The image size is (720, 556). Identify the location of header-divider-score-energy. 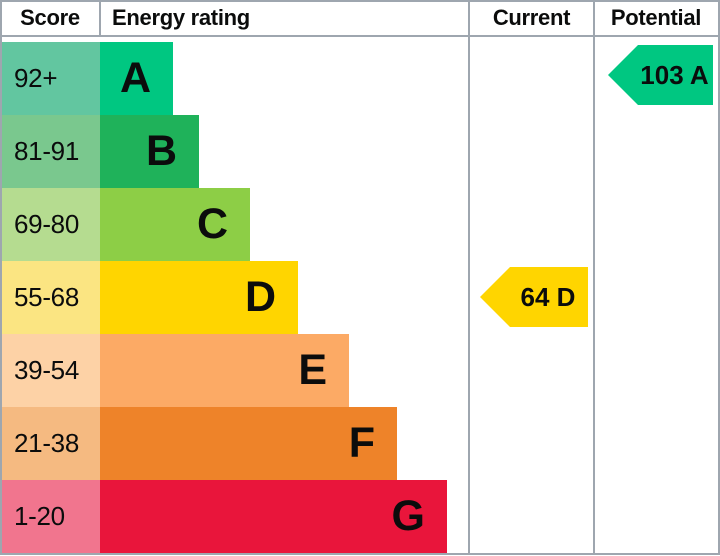
(100, 18).